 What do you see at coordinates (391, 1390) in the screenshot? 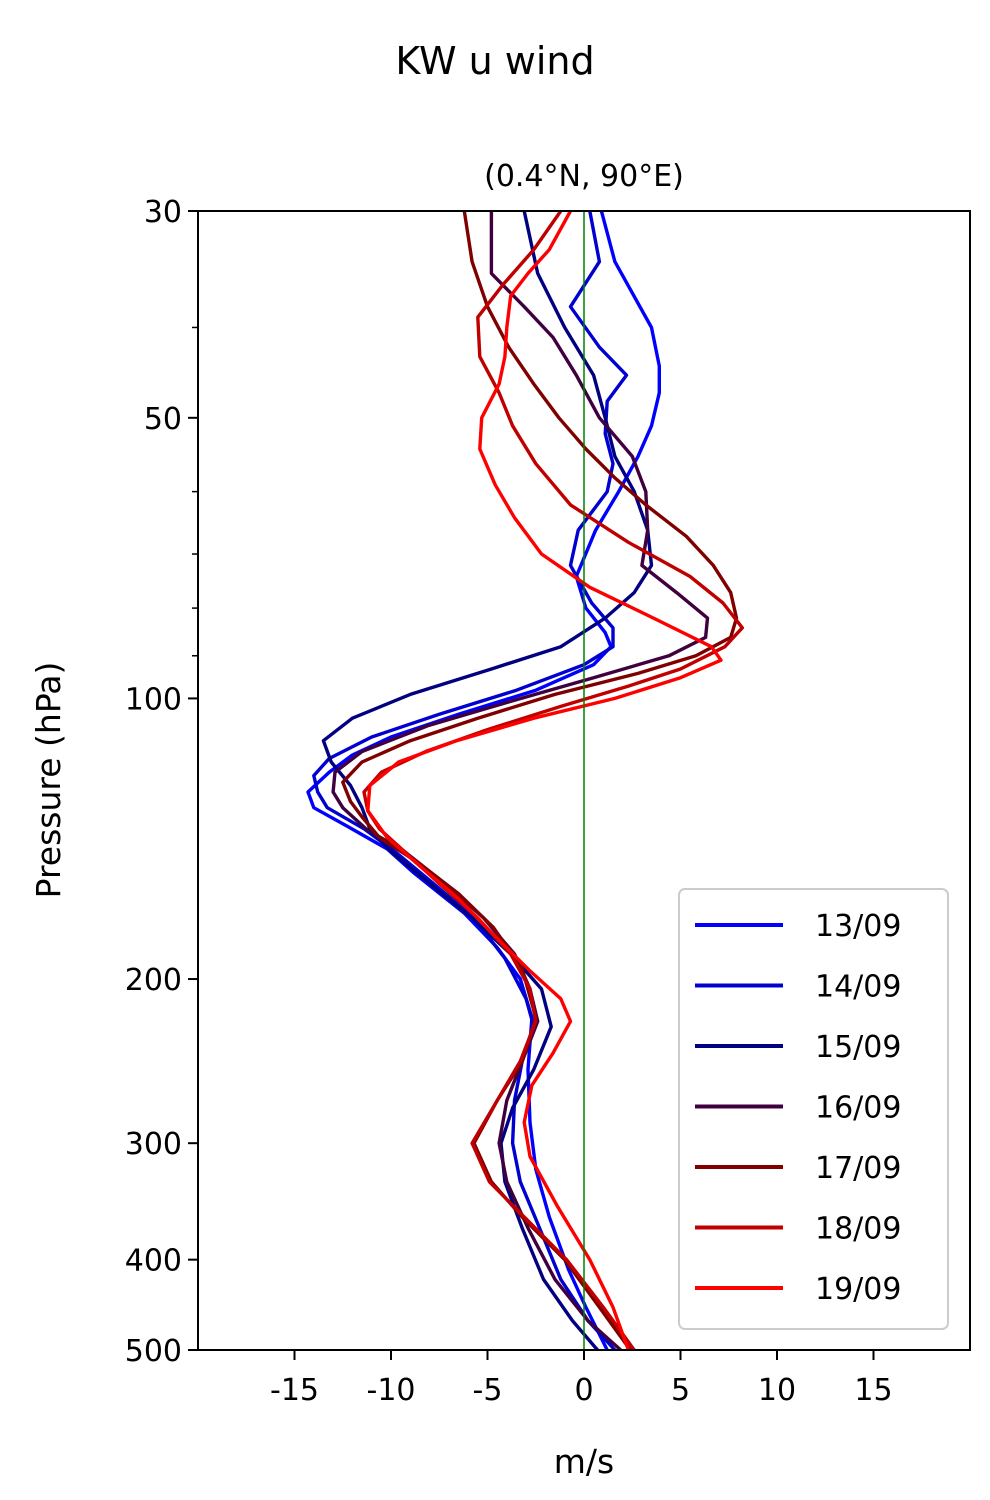
I see `x-tick-label: -10` at bounding box center [391, 1390].